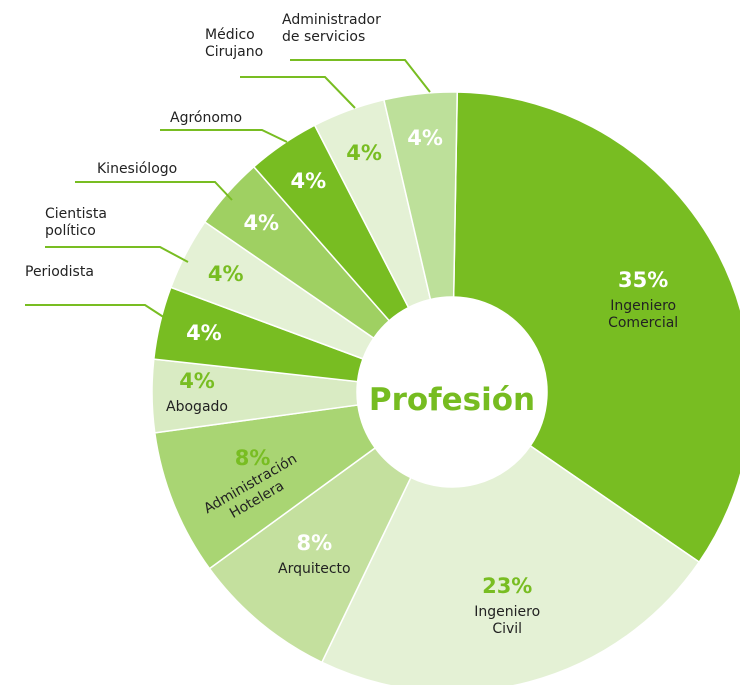  Describe the element at coordinates (59, 272) in the screenshot. I see `category-label: Periodista` at that location.